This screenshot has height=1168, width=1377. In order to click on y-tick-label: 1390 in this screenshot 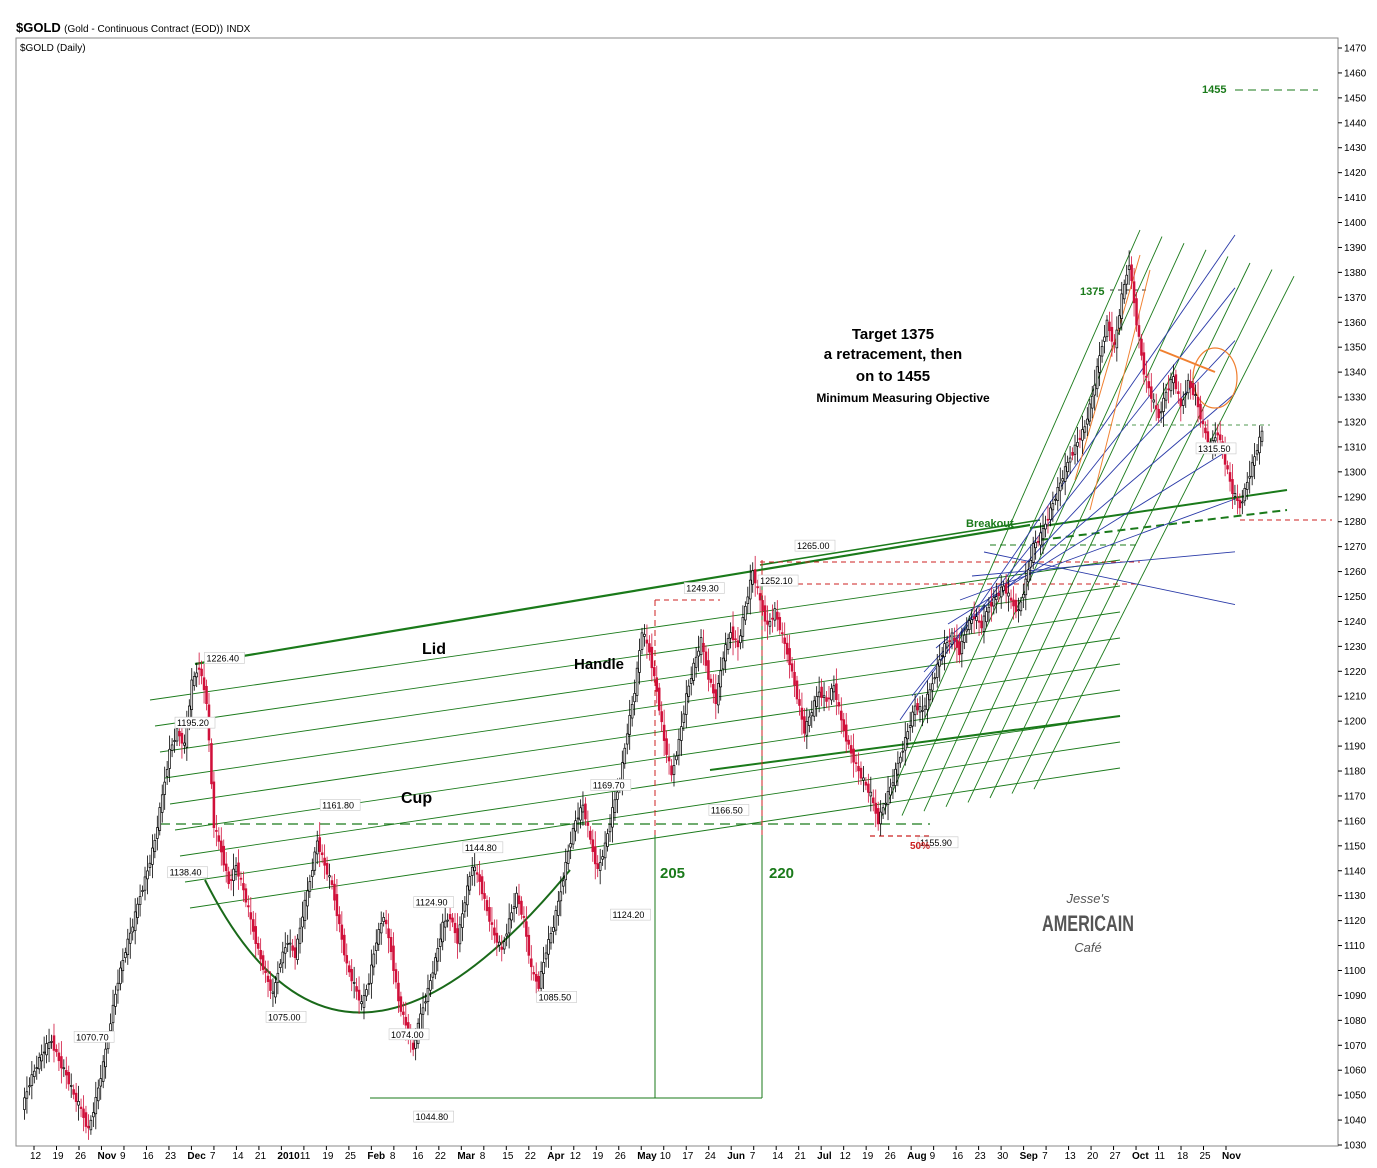, I will do `click(1355, 248)`.